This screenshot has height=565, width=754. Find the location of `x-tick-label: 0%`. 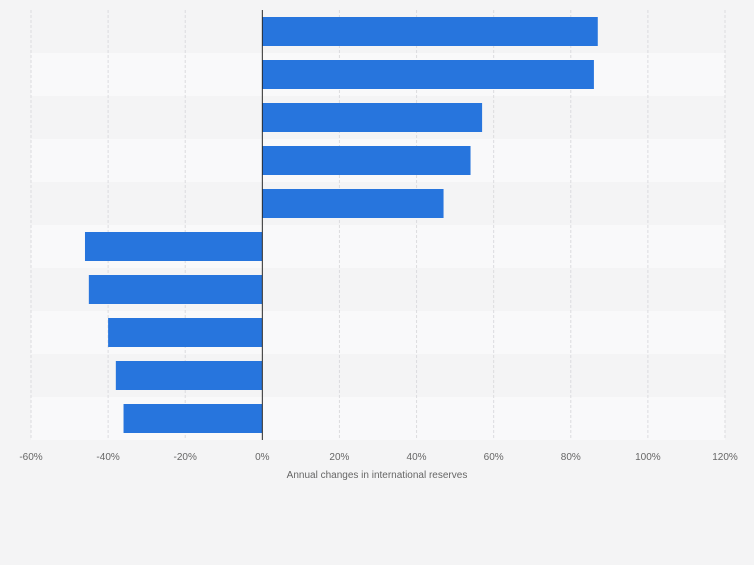

x-tick-label: 0% is located at coordinates (262, 457).